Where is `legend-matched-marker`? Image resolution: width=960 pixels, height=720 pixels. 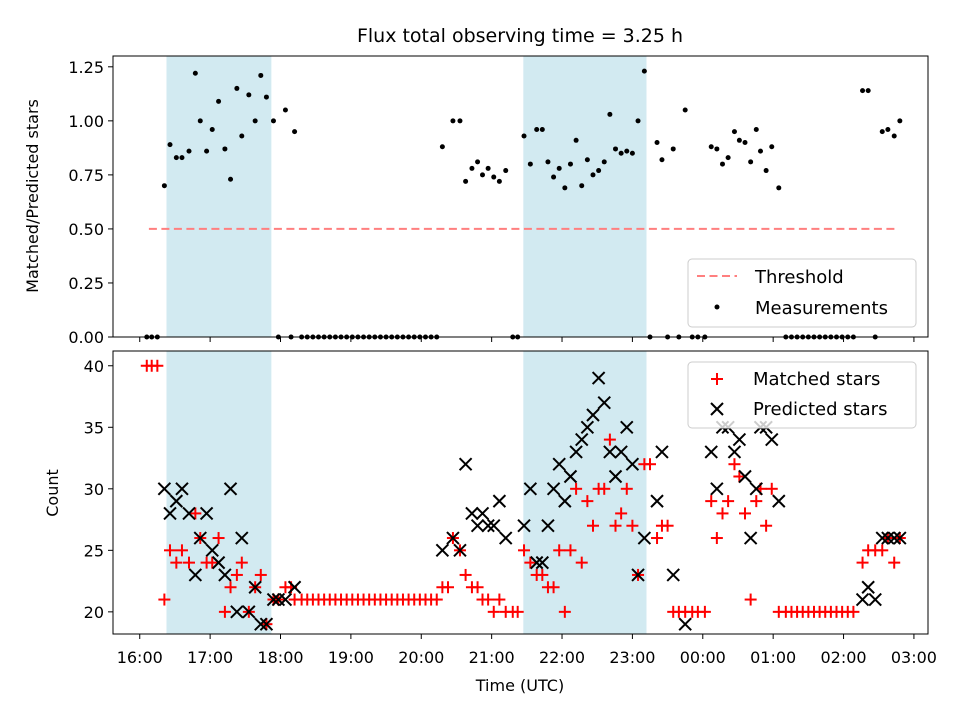
legend-matched-marker is located at coordinates (717, 379).